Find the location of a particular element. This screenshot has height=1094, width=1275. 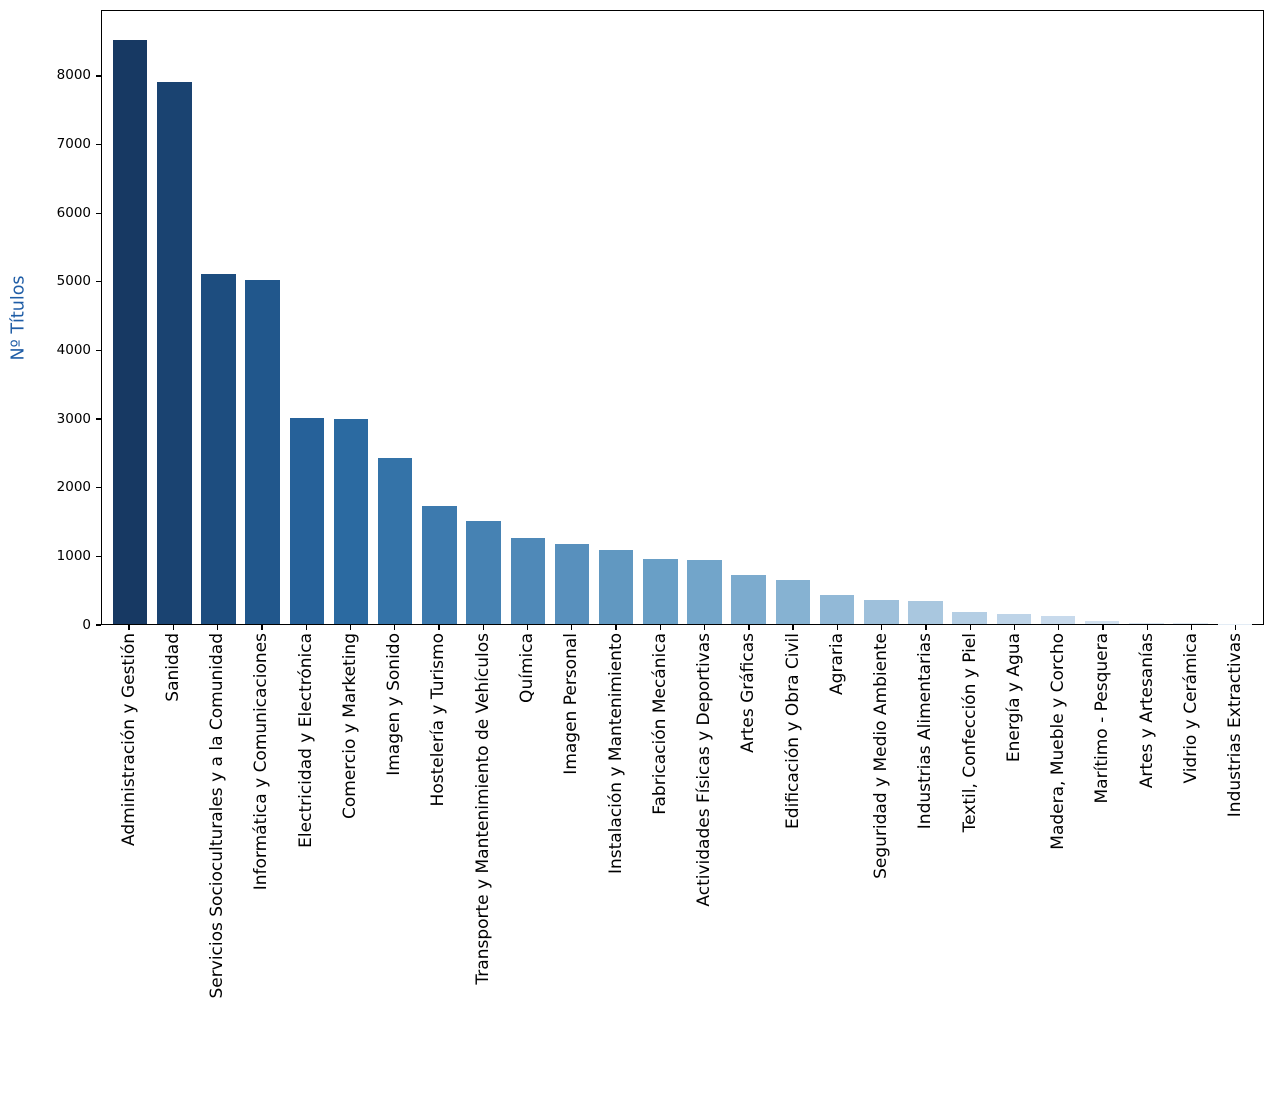

x-tick-label: Instalación y Mantenimiento is located at coordinates (615, 754).